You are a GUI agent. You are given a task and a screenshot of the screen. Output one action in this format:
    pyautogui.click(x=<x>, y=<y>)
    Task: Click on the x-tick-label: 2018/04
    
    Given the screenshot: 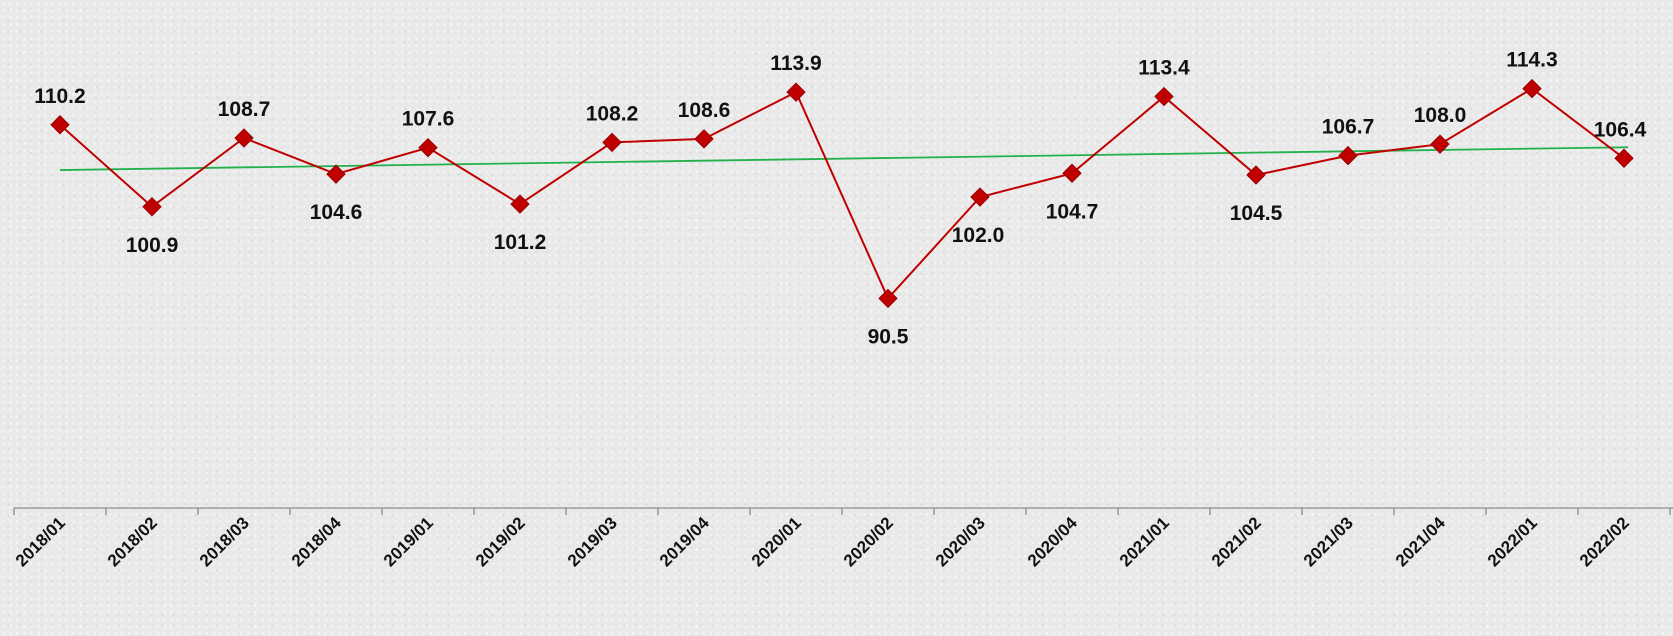 What is the action you would take?
    pyautogui.click(x=316, y=541)
    